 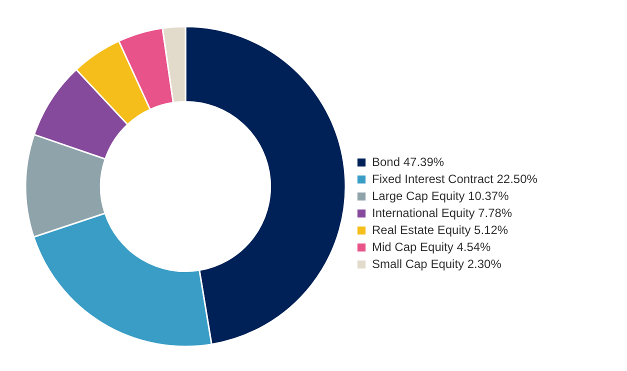 What do you see at coordinates (431, 247) in the screenshot?
I see `legend-label: Mid Cap Equity 4.54%` at bounding box center [431, 247].